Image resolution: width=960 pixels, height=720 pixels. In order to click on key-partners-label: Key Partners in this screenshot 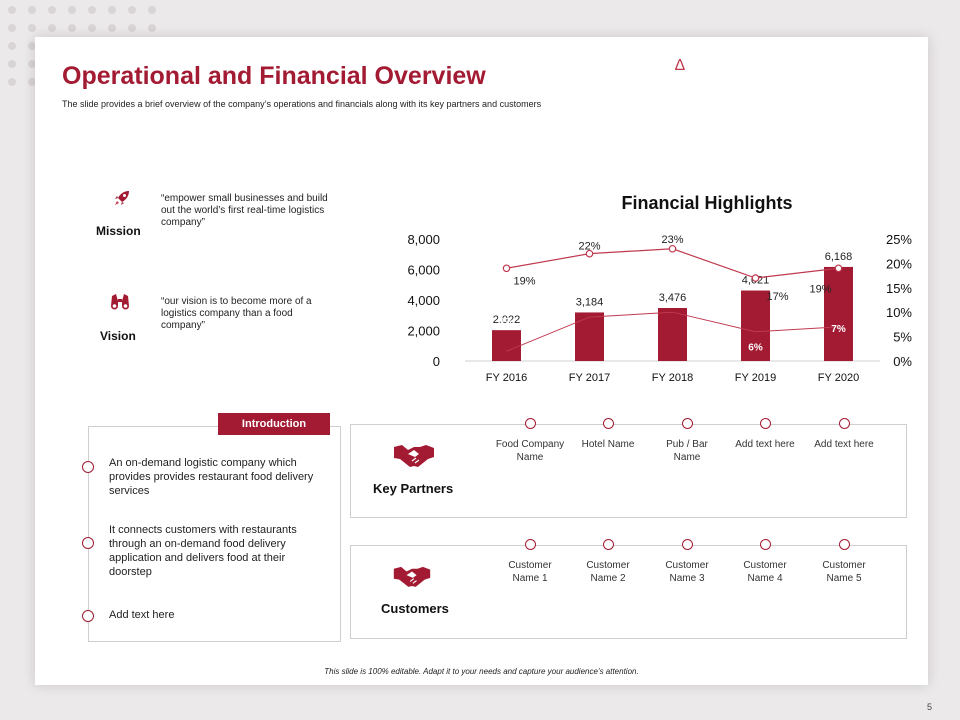, I will do `click(413, 488)`.